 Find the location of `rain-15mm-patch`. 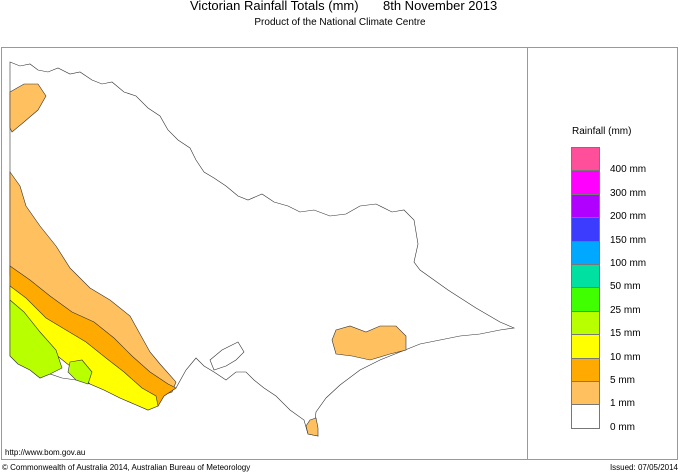

rain-15mm-patch is located at coordinates (80, 372).